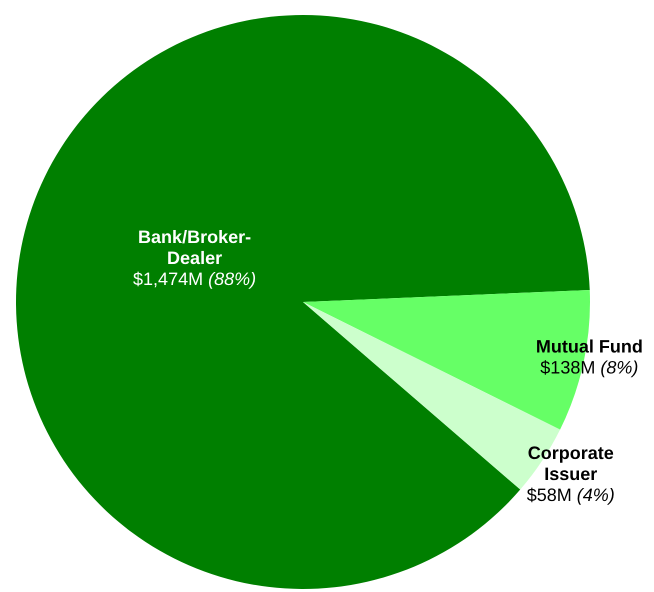  Describe the element at coordinates (570, 494) in the screenshot. I see `data-label: $58M (4%)` at that location.